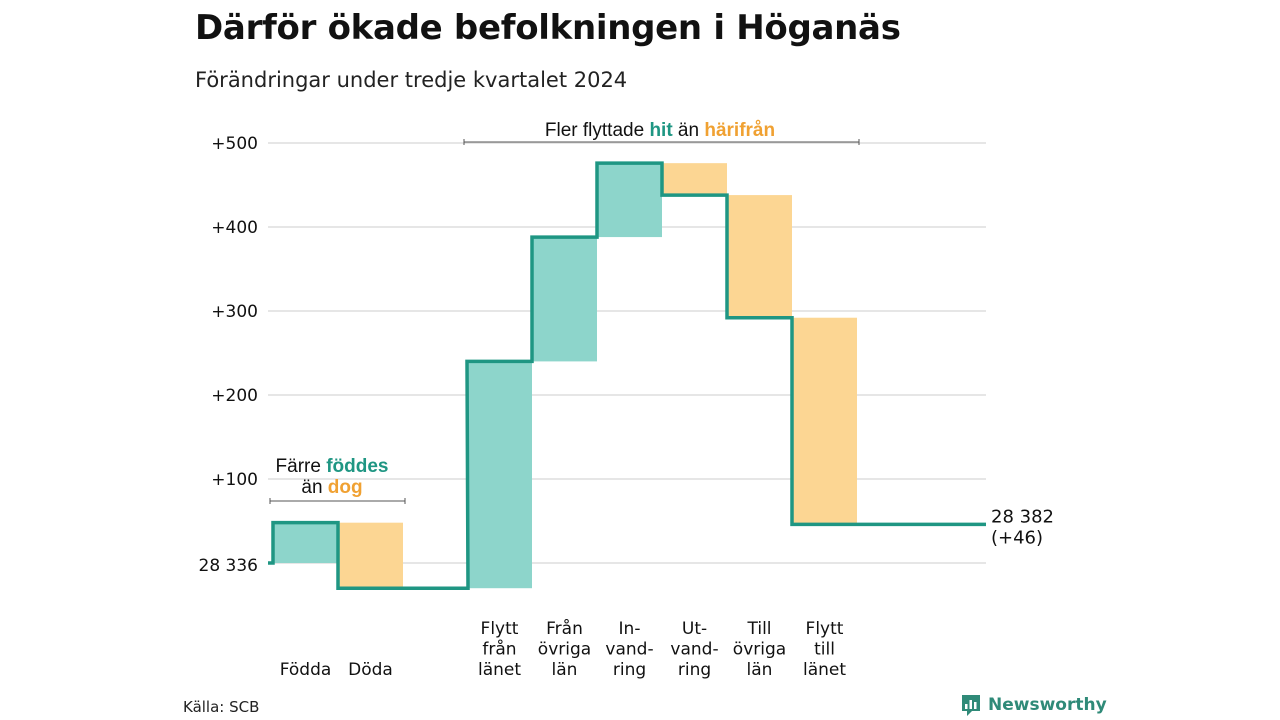  Describe the element at coordinates (1047, 705) in the screenshot. I see `brand-name: Newsworthy` at that location.